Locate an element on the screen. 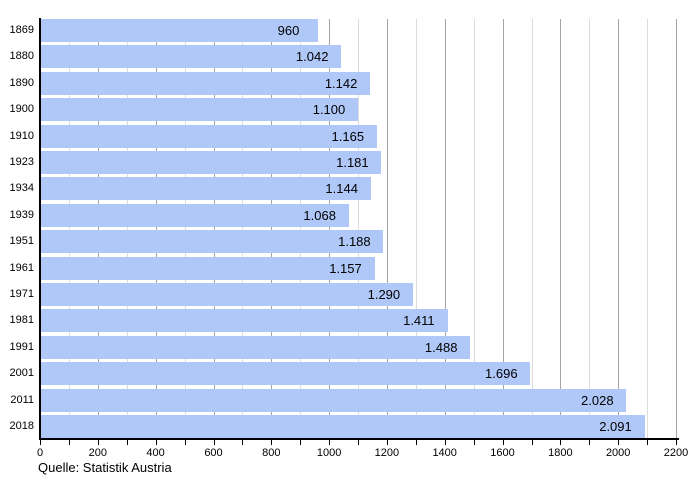 This screenshot has height=480, width=700. y-axis-label: 1900 is located at coordinates (21, 109).